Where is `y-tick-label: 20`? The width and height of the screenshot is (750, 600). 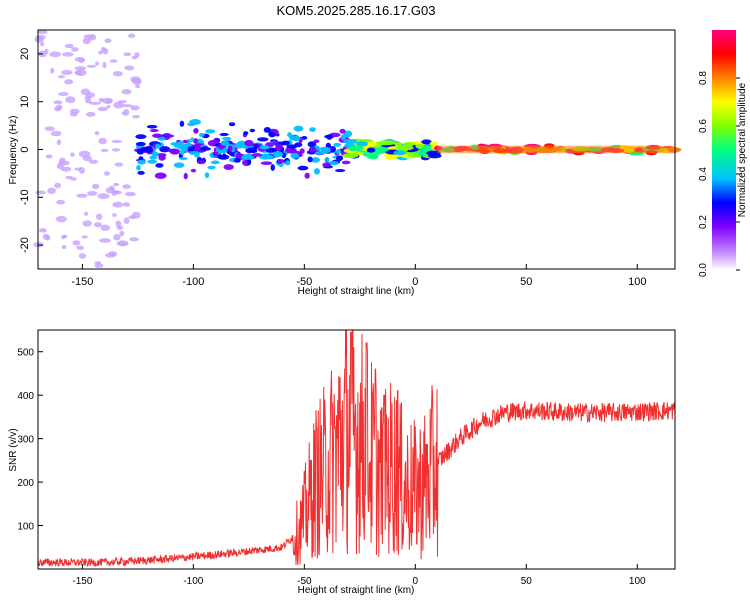 y-tick-label: 20 is located at coordinates (25, 54).